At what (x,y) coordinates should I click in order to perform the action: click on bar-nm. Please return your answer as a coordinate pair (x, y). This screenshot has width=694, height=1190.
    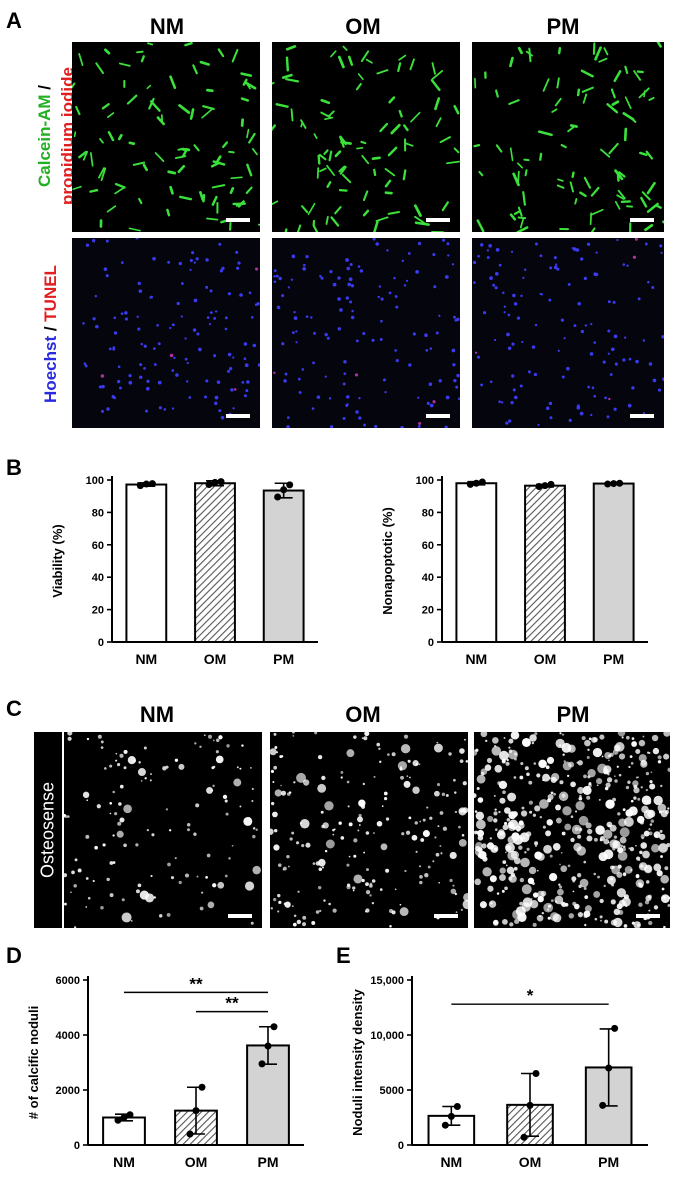
    Looking at the image, I should click on (124, 1131).